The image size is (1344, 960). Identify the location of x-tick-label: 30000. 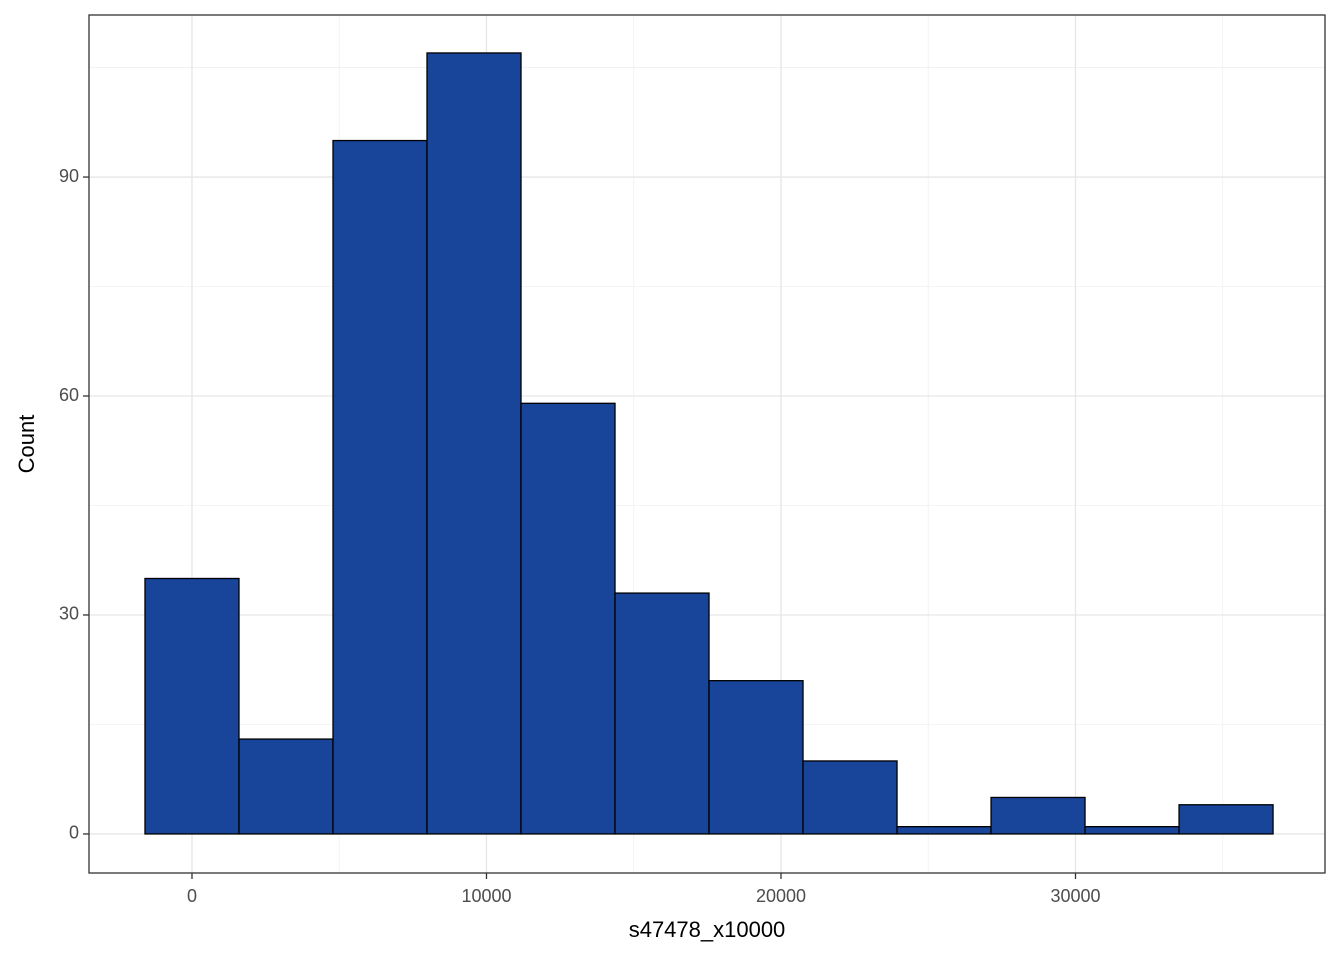
(1075, 896).